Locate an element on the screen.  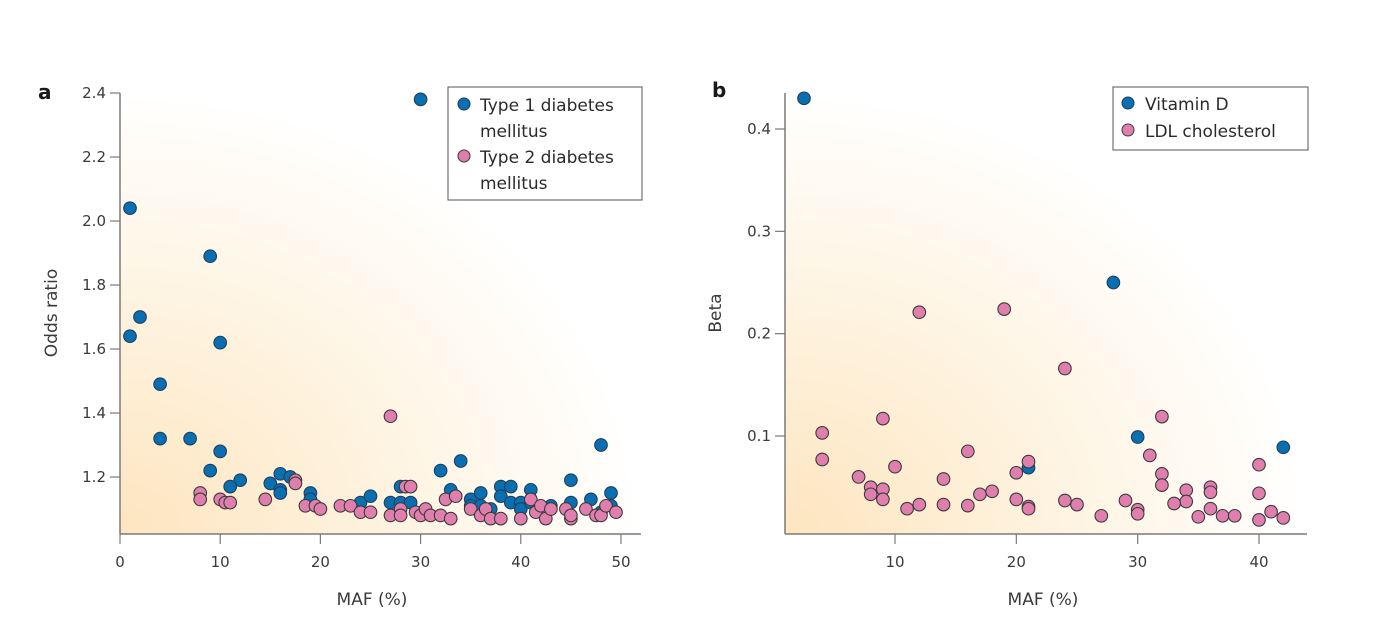
y-tick-label: 0.3 is located at coordinates (759, 231).